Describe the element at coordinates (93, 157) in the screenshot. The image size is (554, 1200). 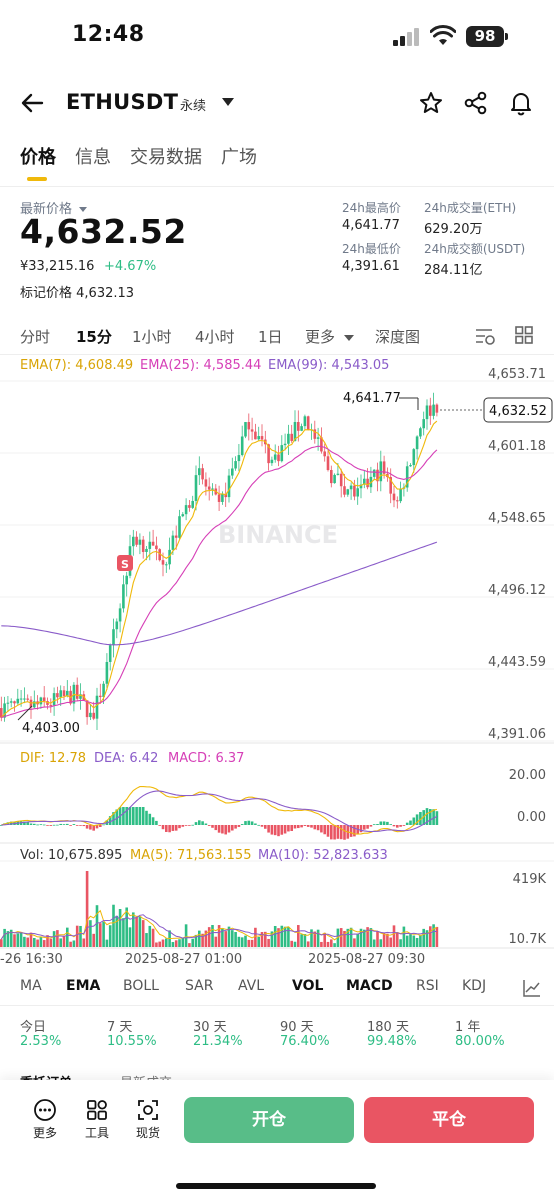
I see `tab-info: 信息` at that location.